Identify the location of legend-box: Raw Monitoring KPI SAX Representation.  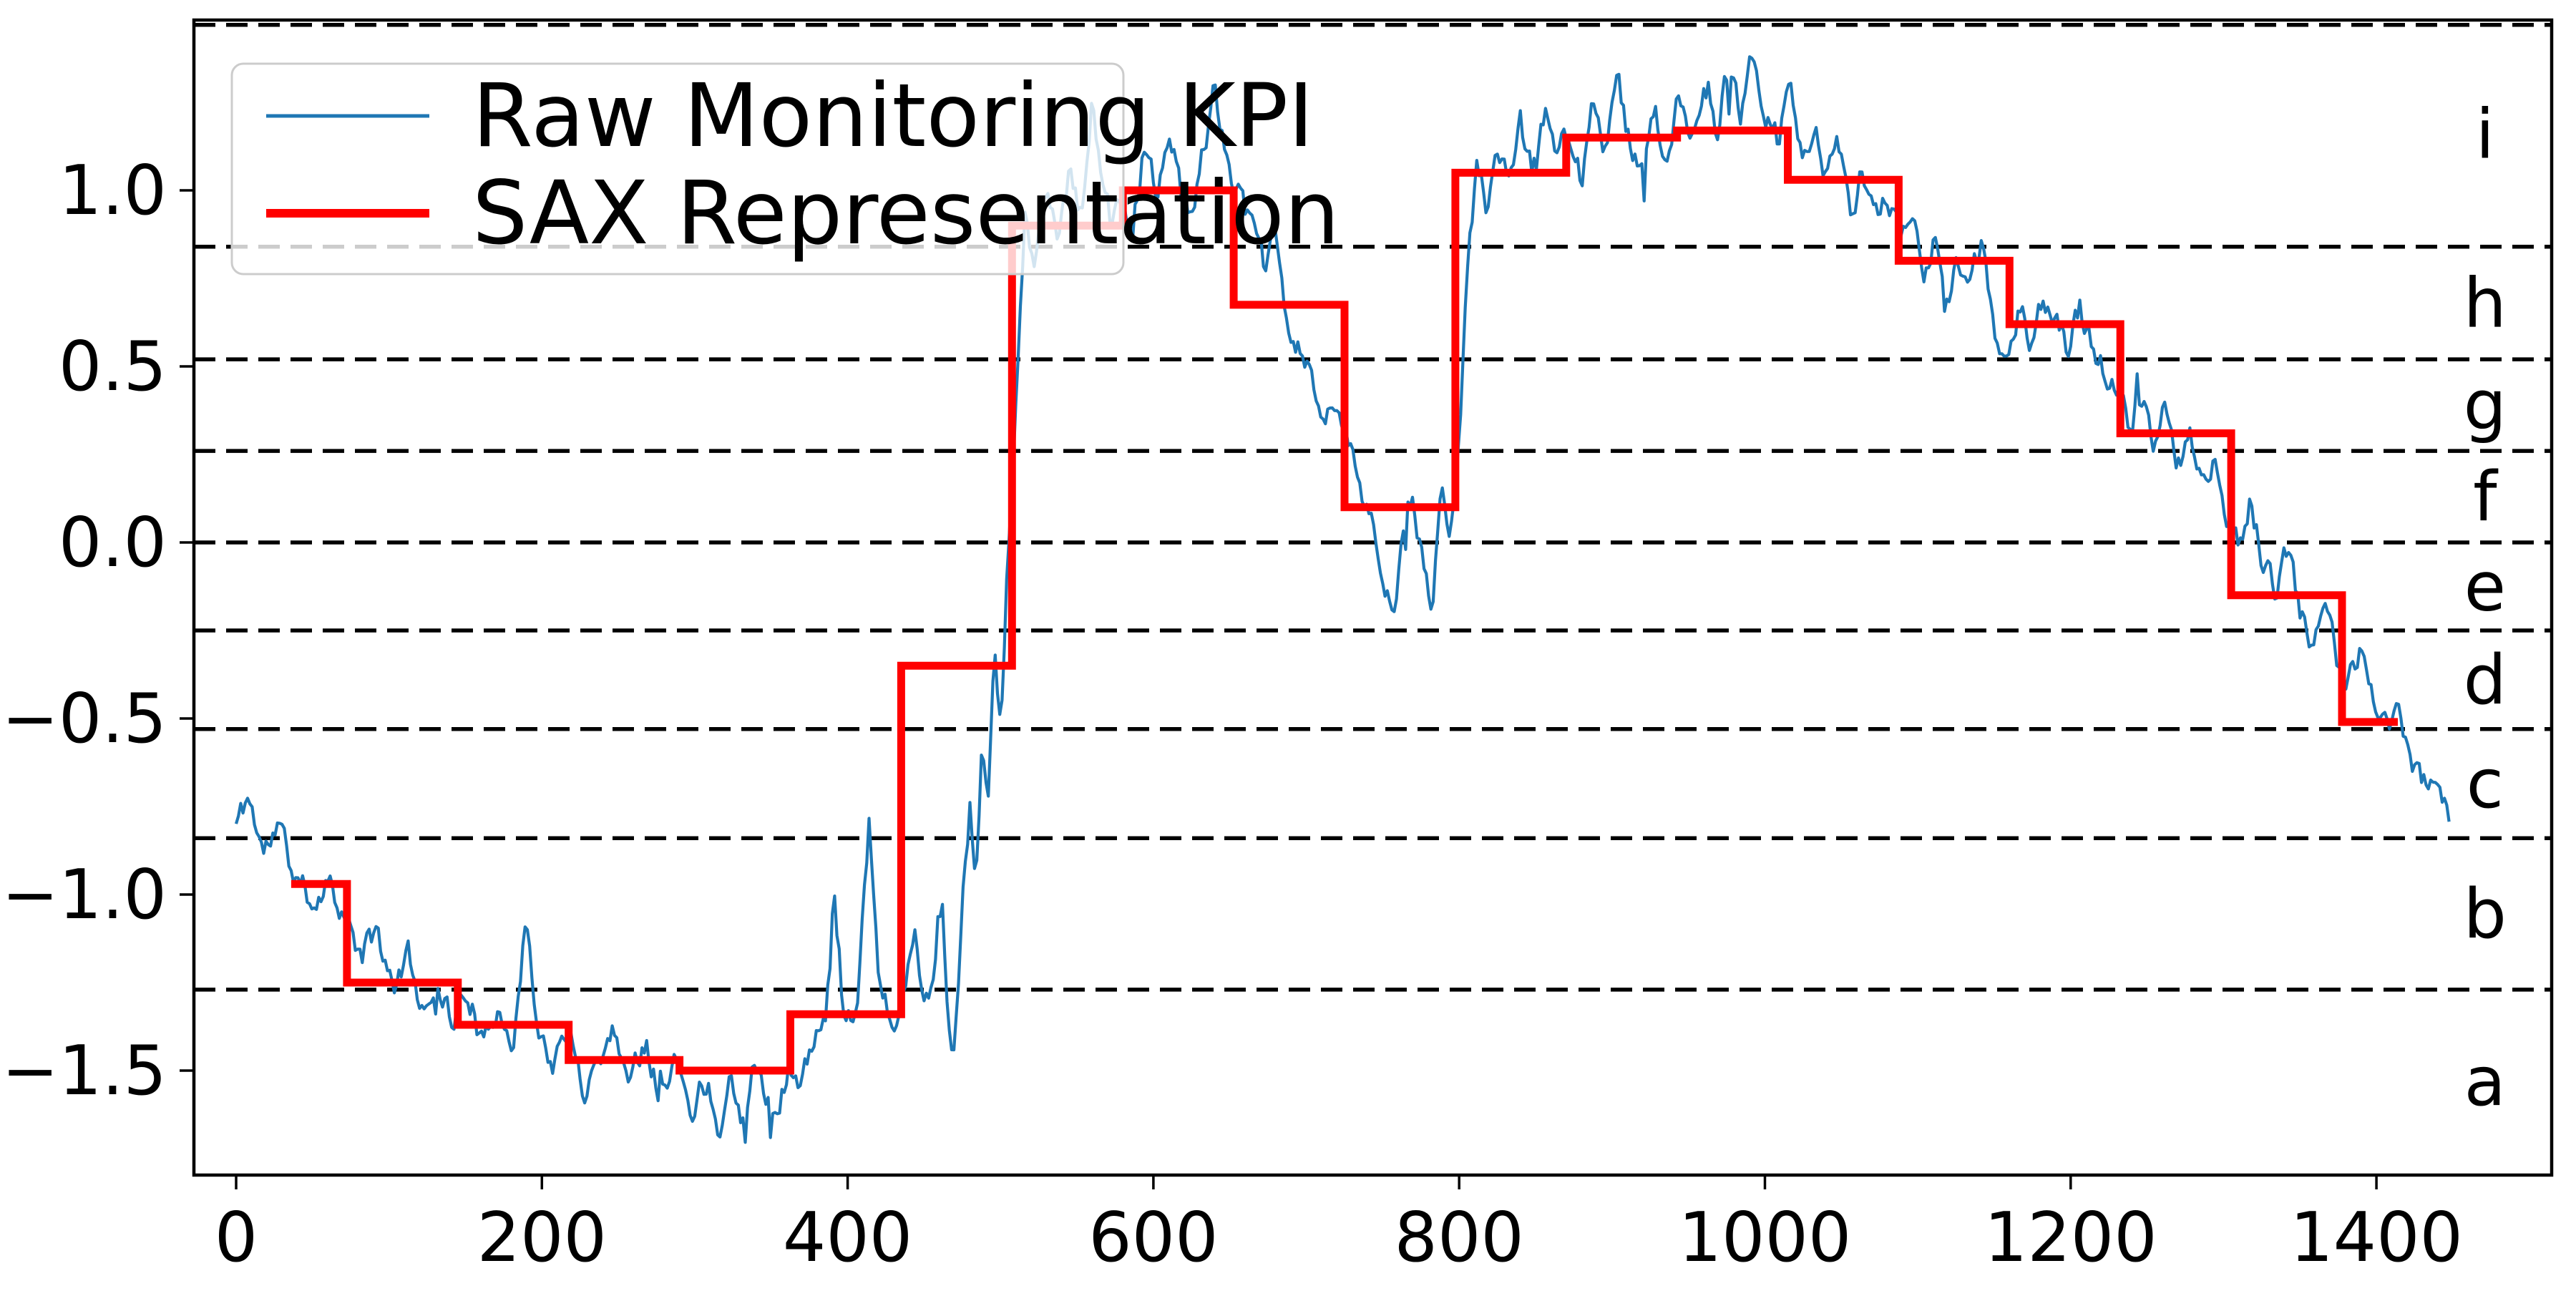
(785, 169).